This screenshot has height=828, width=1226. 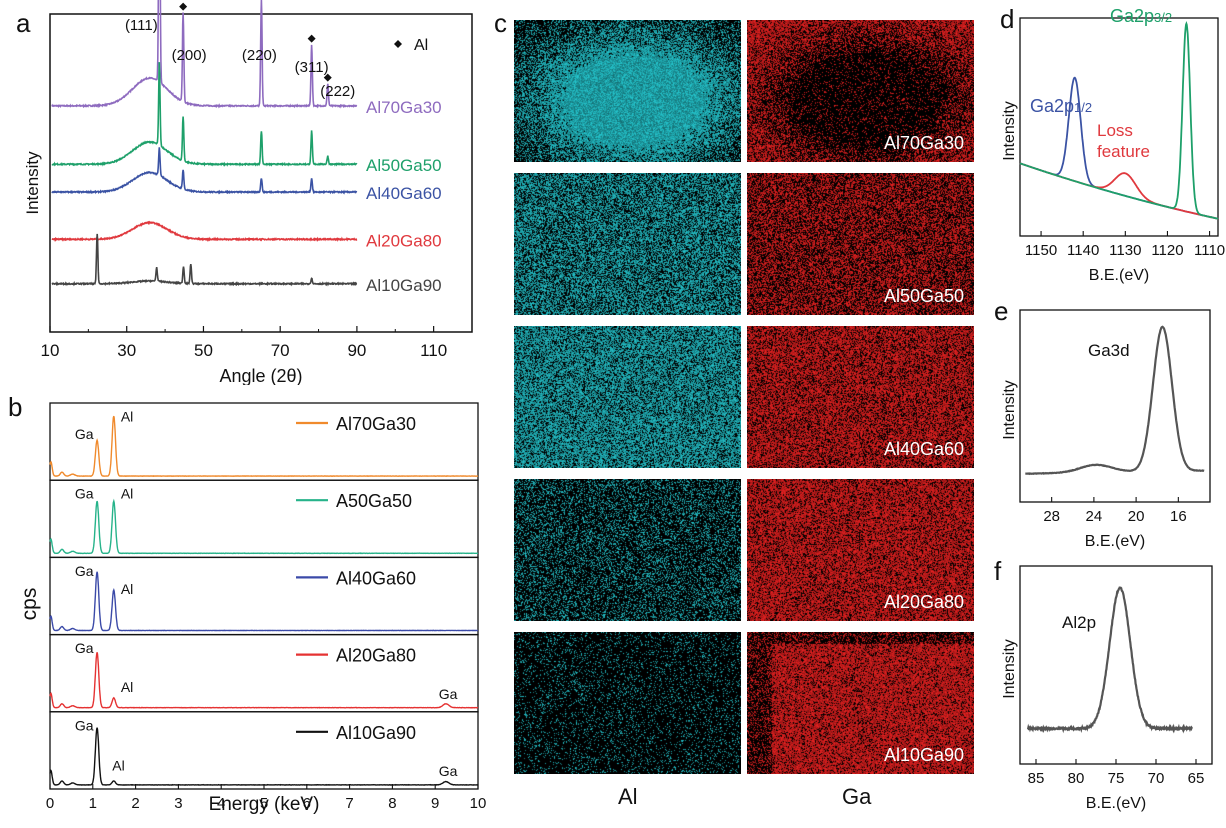 What do you see at coordinates (1196, 778) in the screenshot?
I see `xps-x-tick-label: 65` at bounding box center [1196, 778].